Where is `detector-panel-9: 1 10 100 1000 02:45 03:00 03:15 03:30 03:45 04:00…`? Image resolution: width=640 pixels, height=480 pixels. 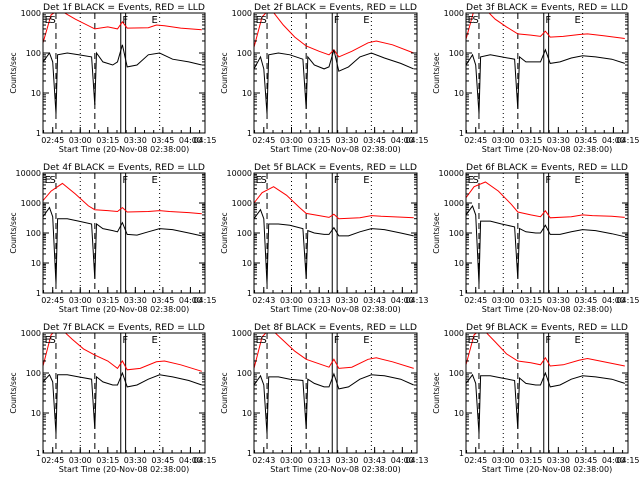 detector-panel-9: 1 10 100 1000 02:45 03:00 03:15 03:30 03:45 04:00… is located at coordinates (536, 398).